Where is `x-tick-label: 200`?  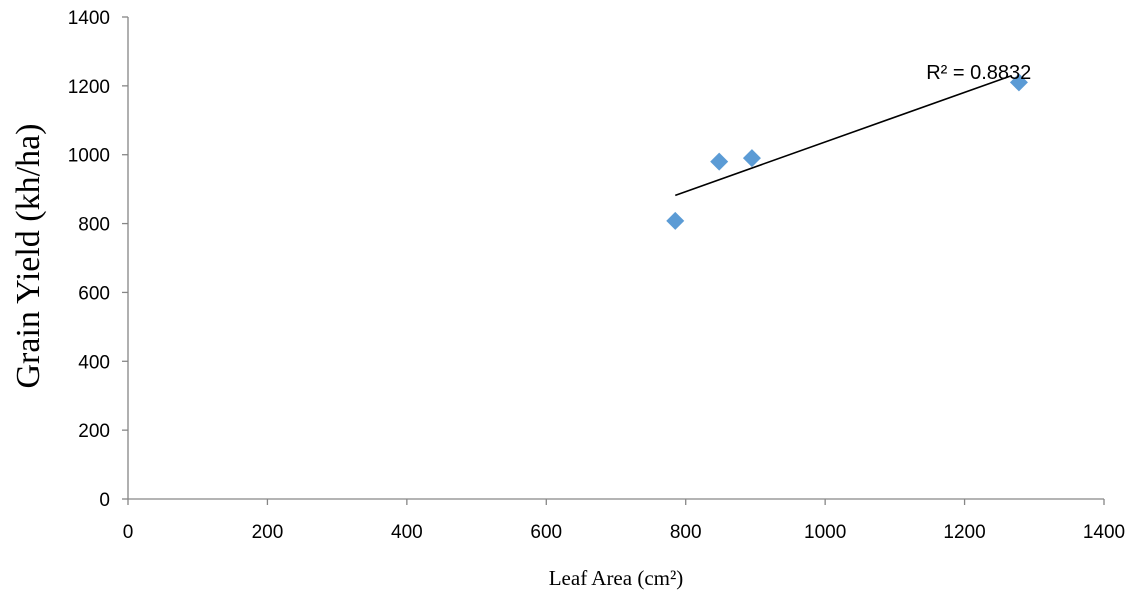 x-tick-label: 200 is located at coordinates (268, 532).